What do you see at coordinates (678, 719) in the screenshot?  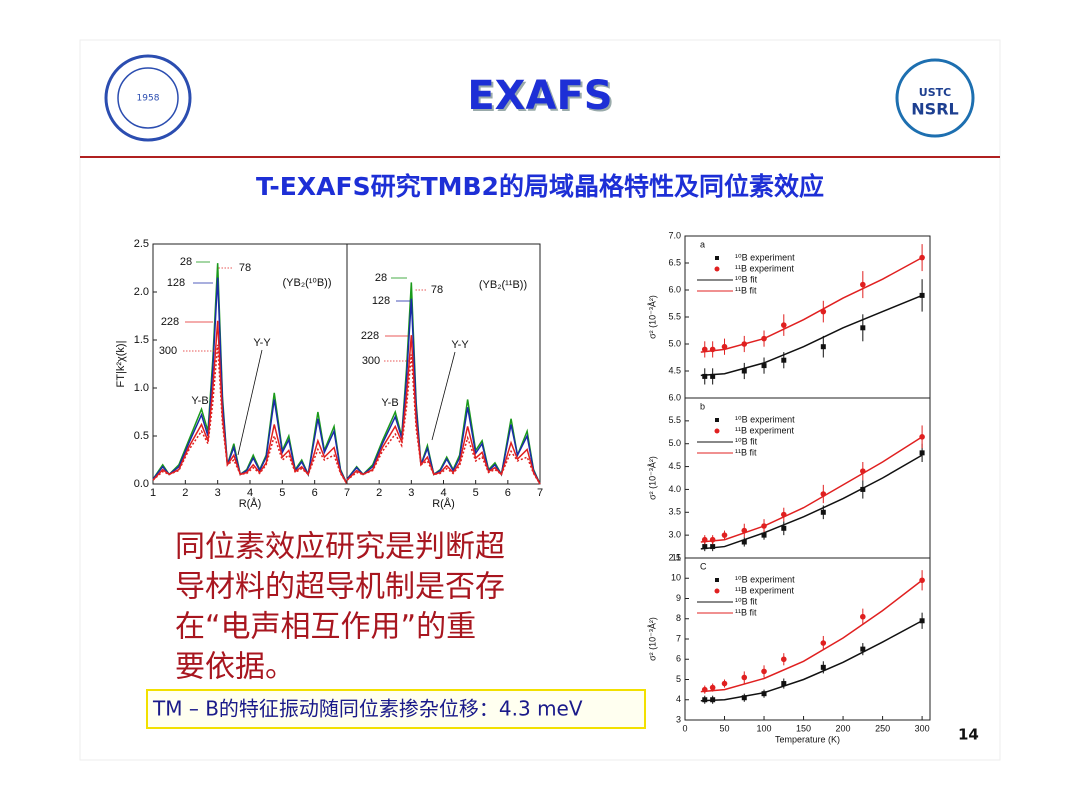 I see `y-tick-label: 3` at bounding box center [678, 719].